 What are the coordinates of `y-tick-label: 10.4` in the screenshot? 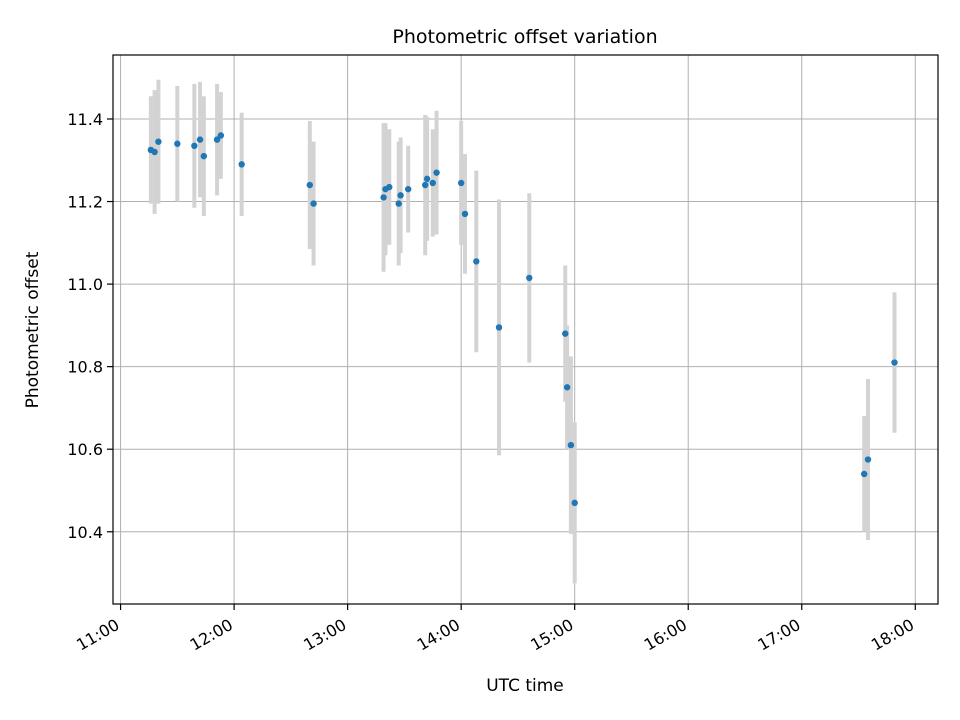 It's located at (85, 532).